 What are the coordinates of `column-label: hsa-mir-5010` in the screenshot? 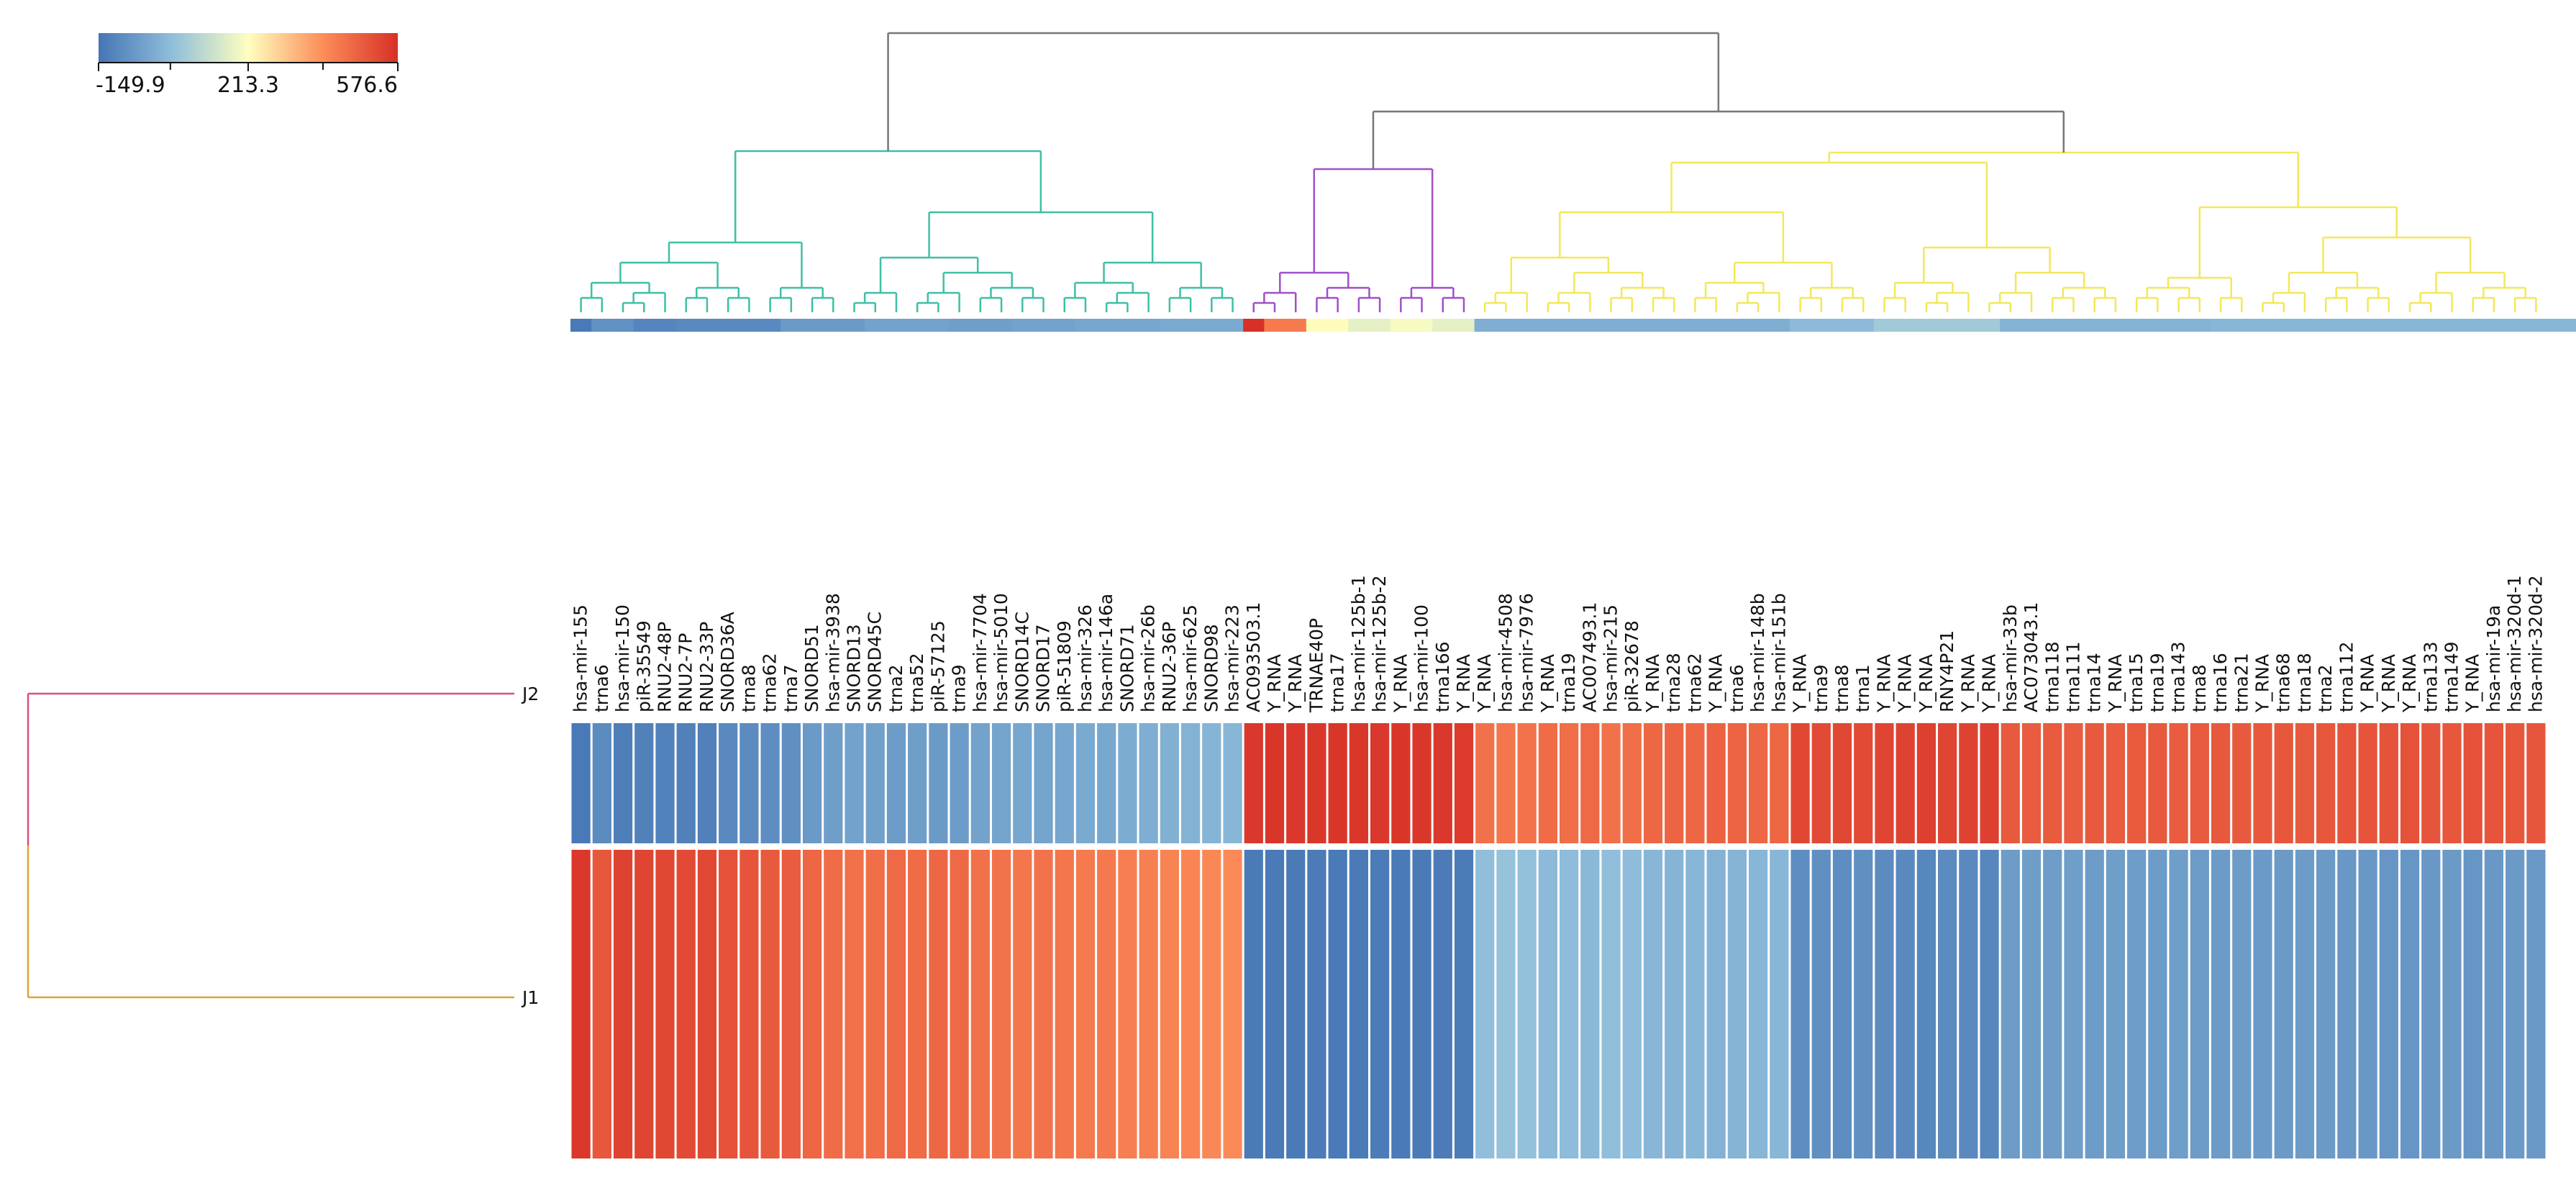 It's located at (1001, 652).